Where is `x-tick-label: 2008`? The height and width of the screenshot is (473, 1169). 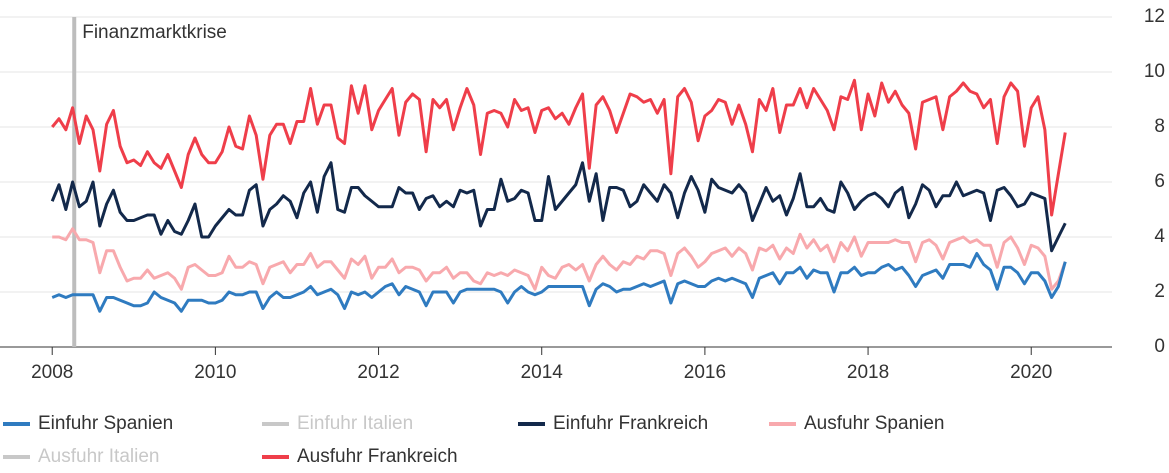
x-tick-label: 2008 is located at coordinates (52, 372).